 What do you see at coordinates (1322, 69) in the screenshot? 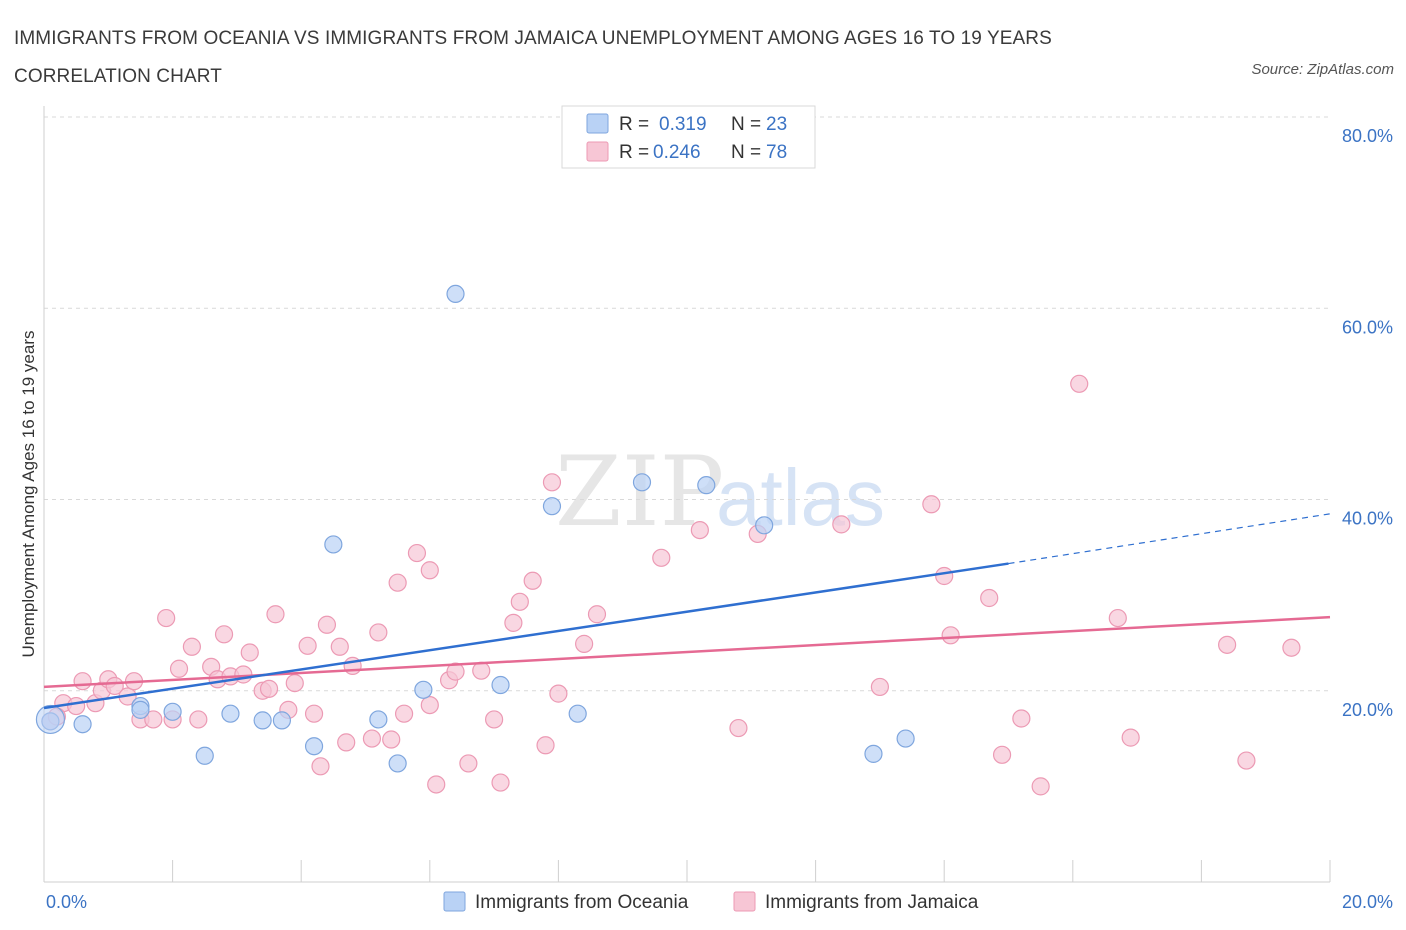
I see `source-label: Source: ZipAtlas.com` at bounding box center [1322, 69].